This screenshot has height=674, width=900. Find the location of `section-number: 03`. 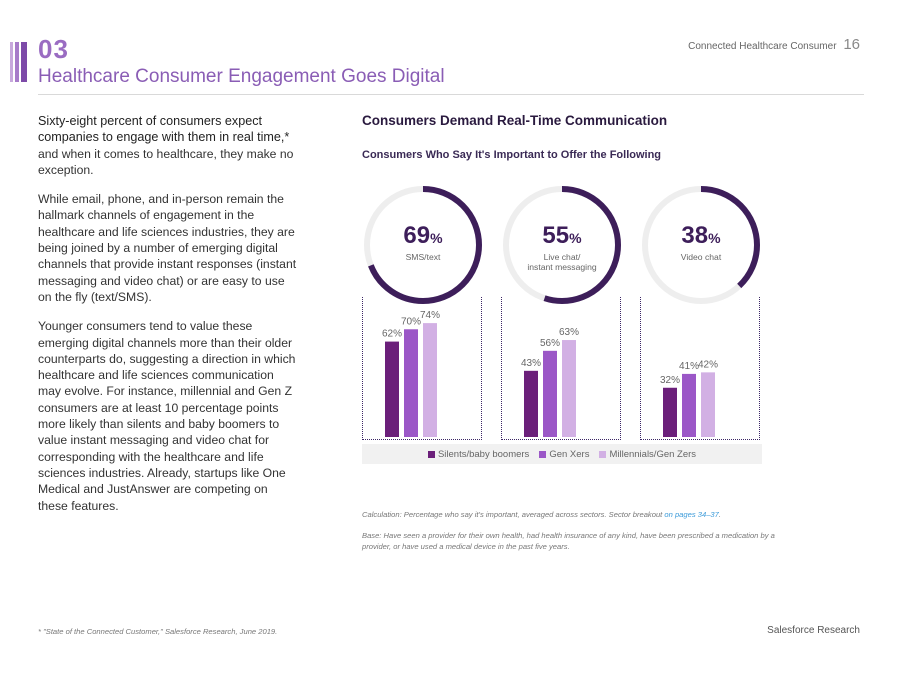

section-number: 03 is located at coordinates (53, 49).